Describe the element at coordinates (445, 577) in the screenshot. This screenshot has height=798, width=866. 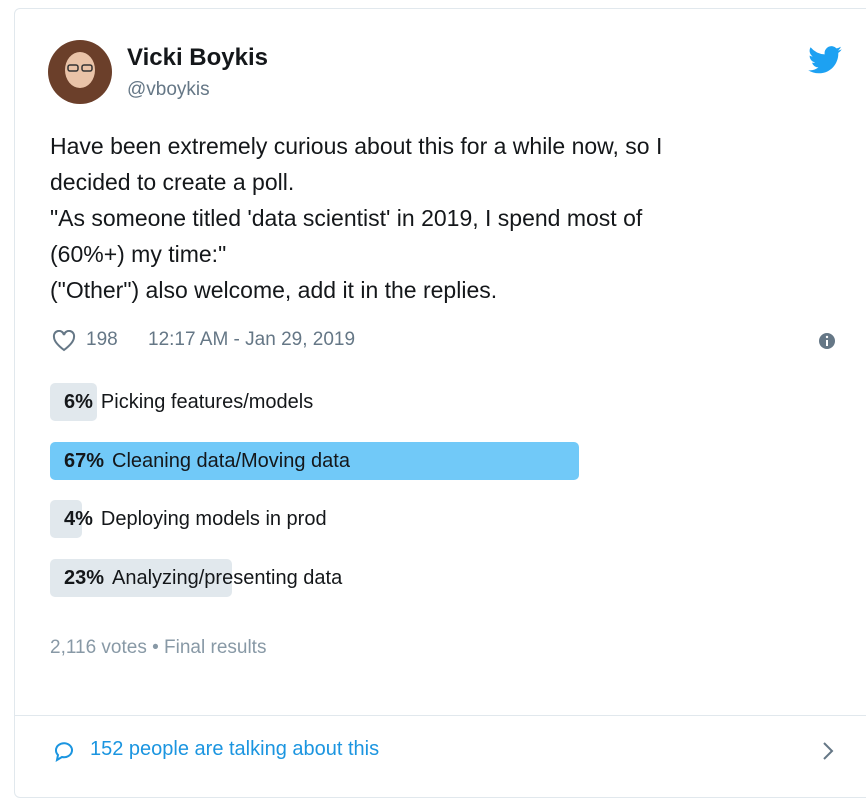
I see `poll-option: 23% Analyzing/presenting data` at that location.